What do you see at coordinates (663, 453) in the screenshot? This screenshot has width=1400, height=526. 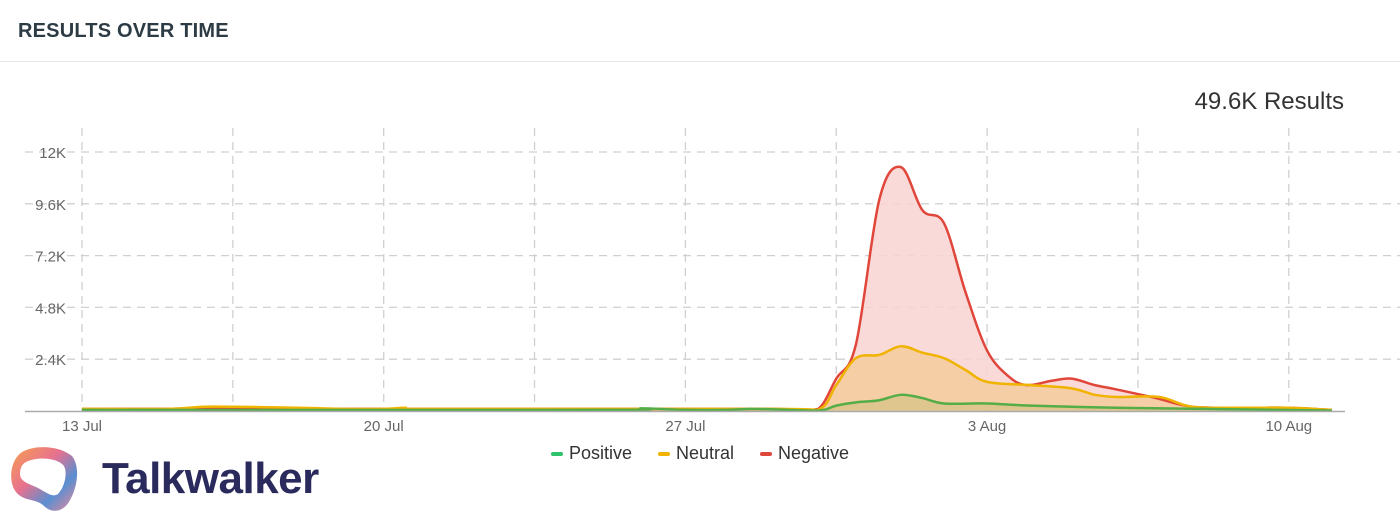 I see `neutral-swatch` at bounding box center [663, 453].